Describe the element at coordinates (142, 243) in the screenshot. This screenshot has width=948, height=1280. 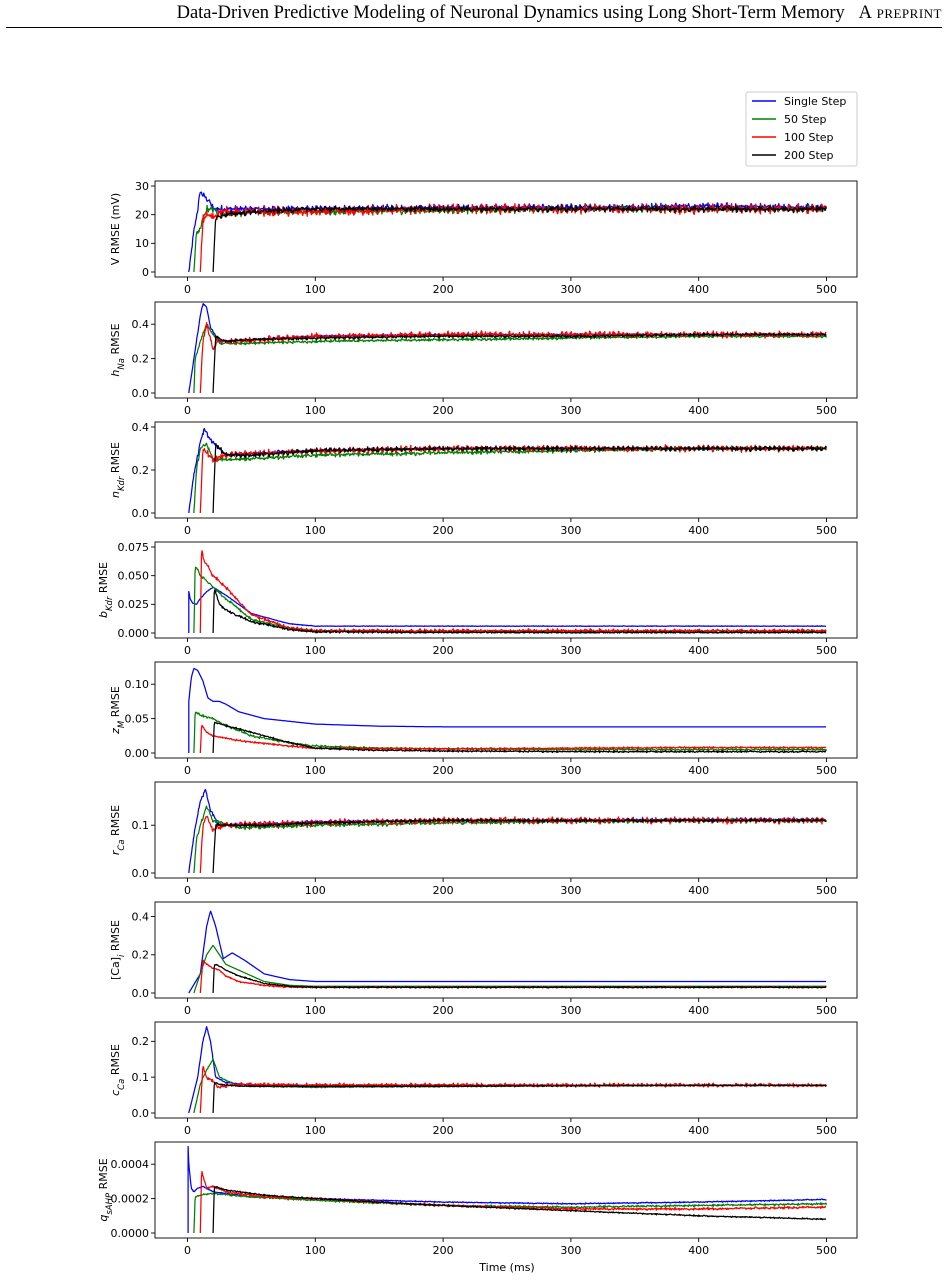
I see `y-tick-label: 10` at that location.